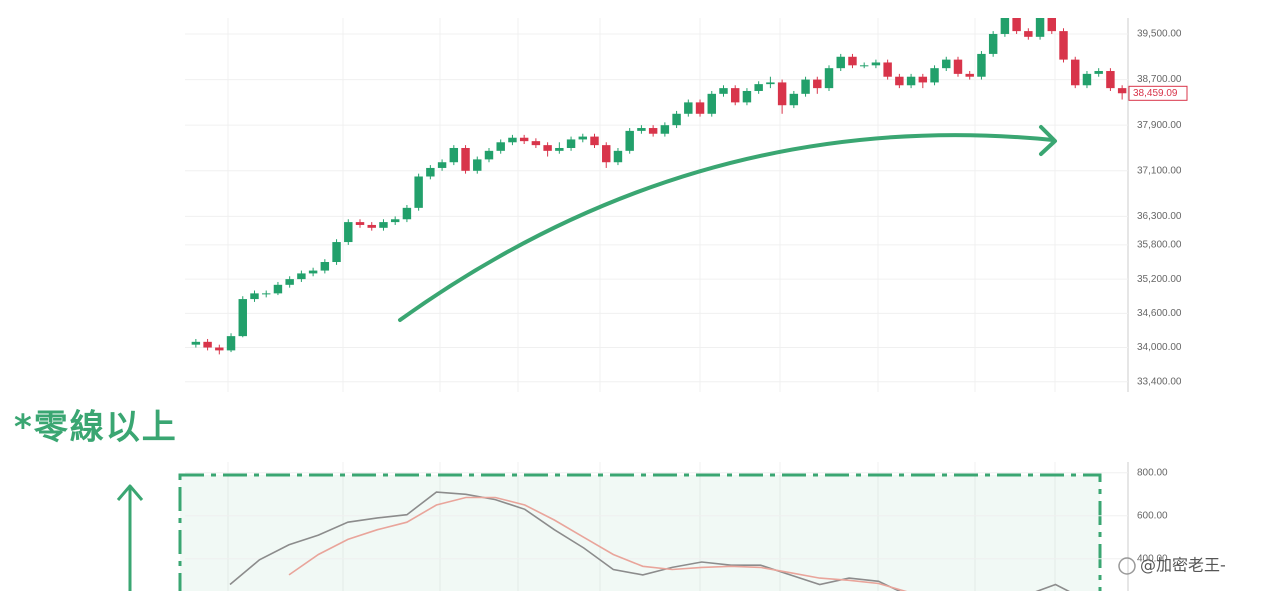 The width and height of the screenshot is (1280, 591). What do you see at coordinates (1152, 515) in the screenshot?
I see `y-tick-label: 600.00` at bounding box center [1152, 515].